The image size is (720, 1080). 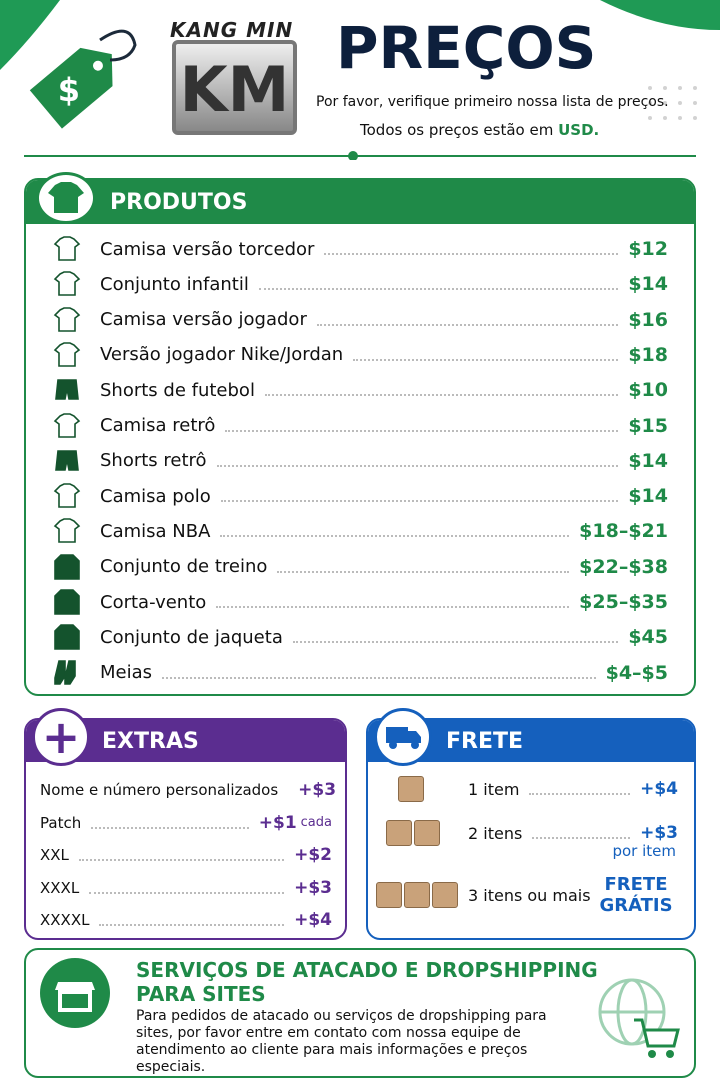 What do you see at coordinates (644, 851) in the screenshot?
I see `shipping-unit: por item` at bounding box center [644, 851].